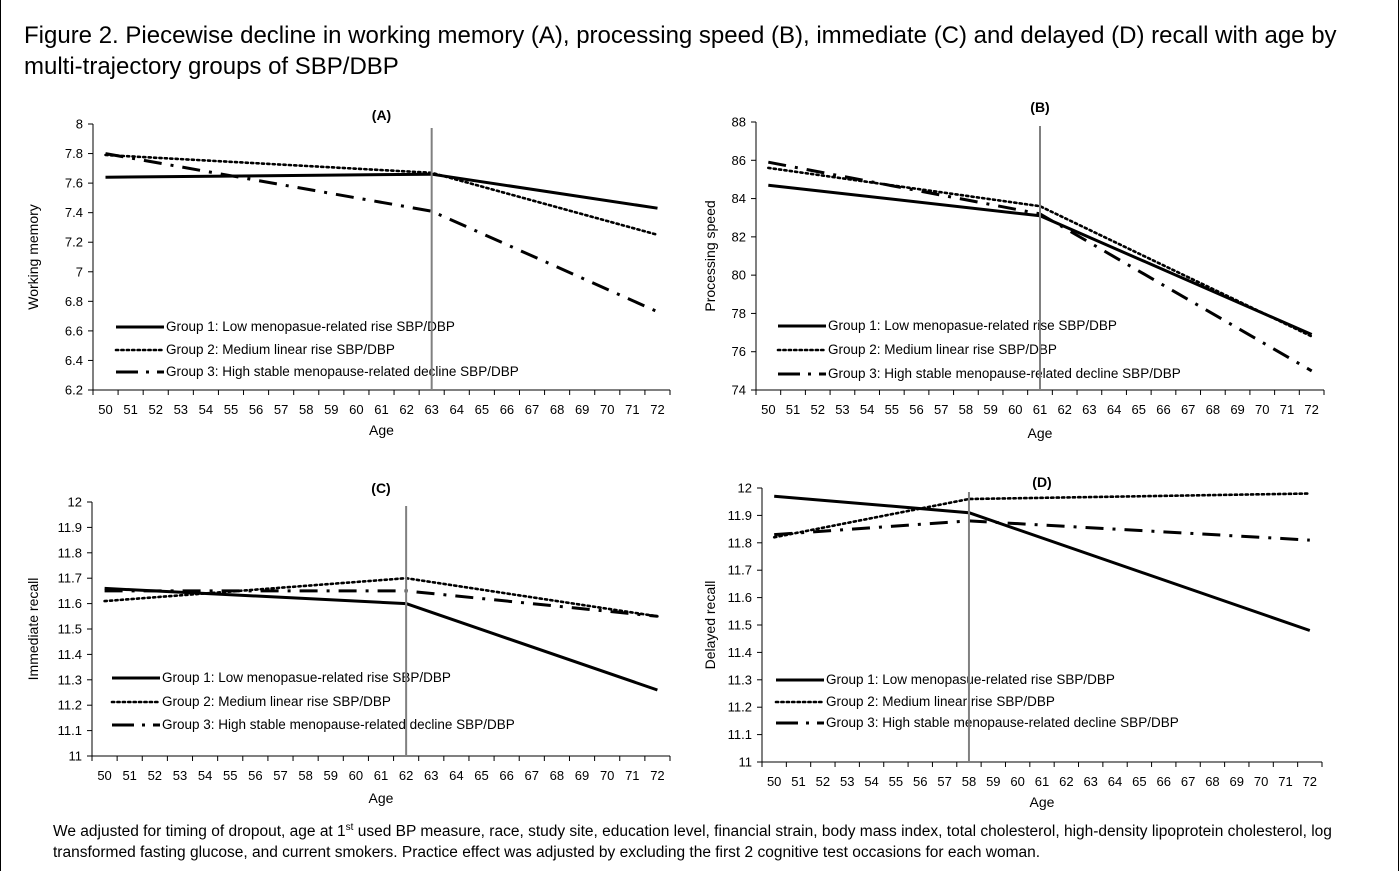  Describe the element at coordinates (74, 183) in the screenshot. I see `y-tick-label: 7.6` at that location.